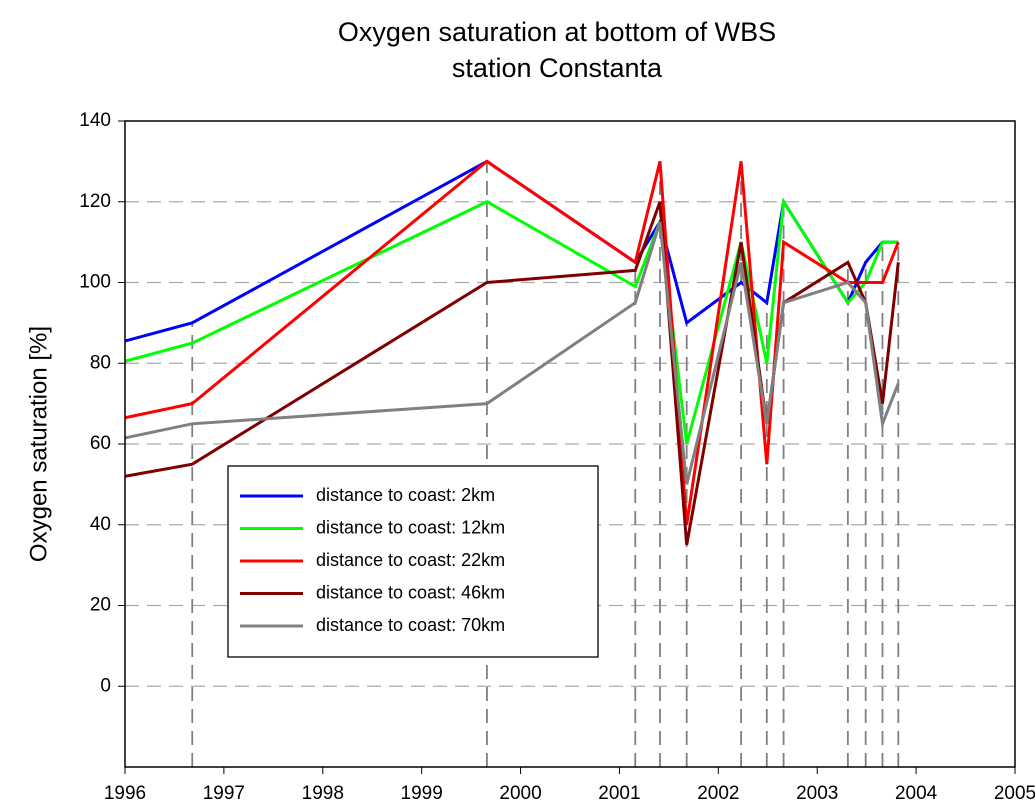 Image resolution: width=1035 pixels, height=805 pixels. Describe the element at coordinates (95, 282) in the screenshot. I see `y-tick-label: 100` at that location.